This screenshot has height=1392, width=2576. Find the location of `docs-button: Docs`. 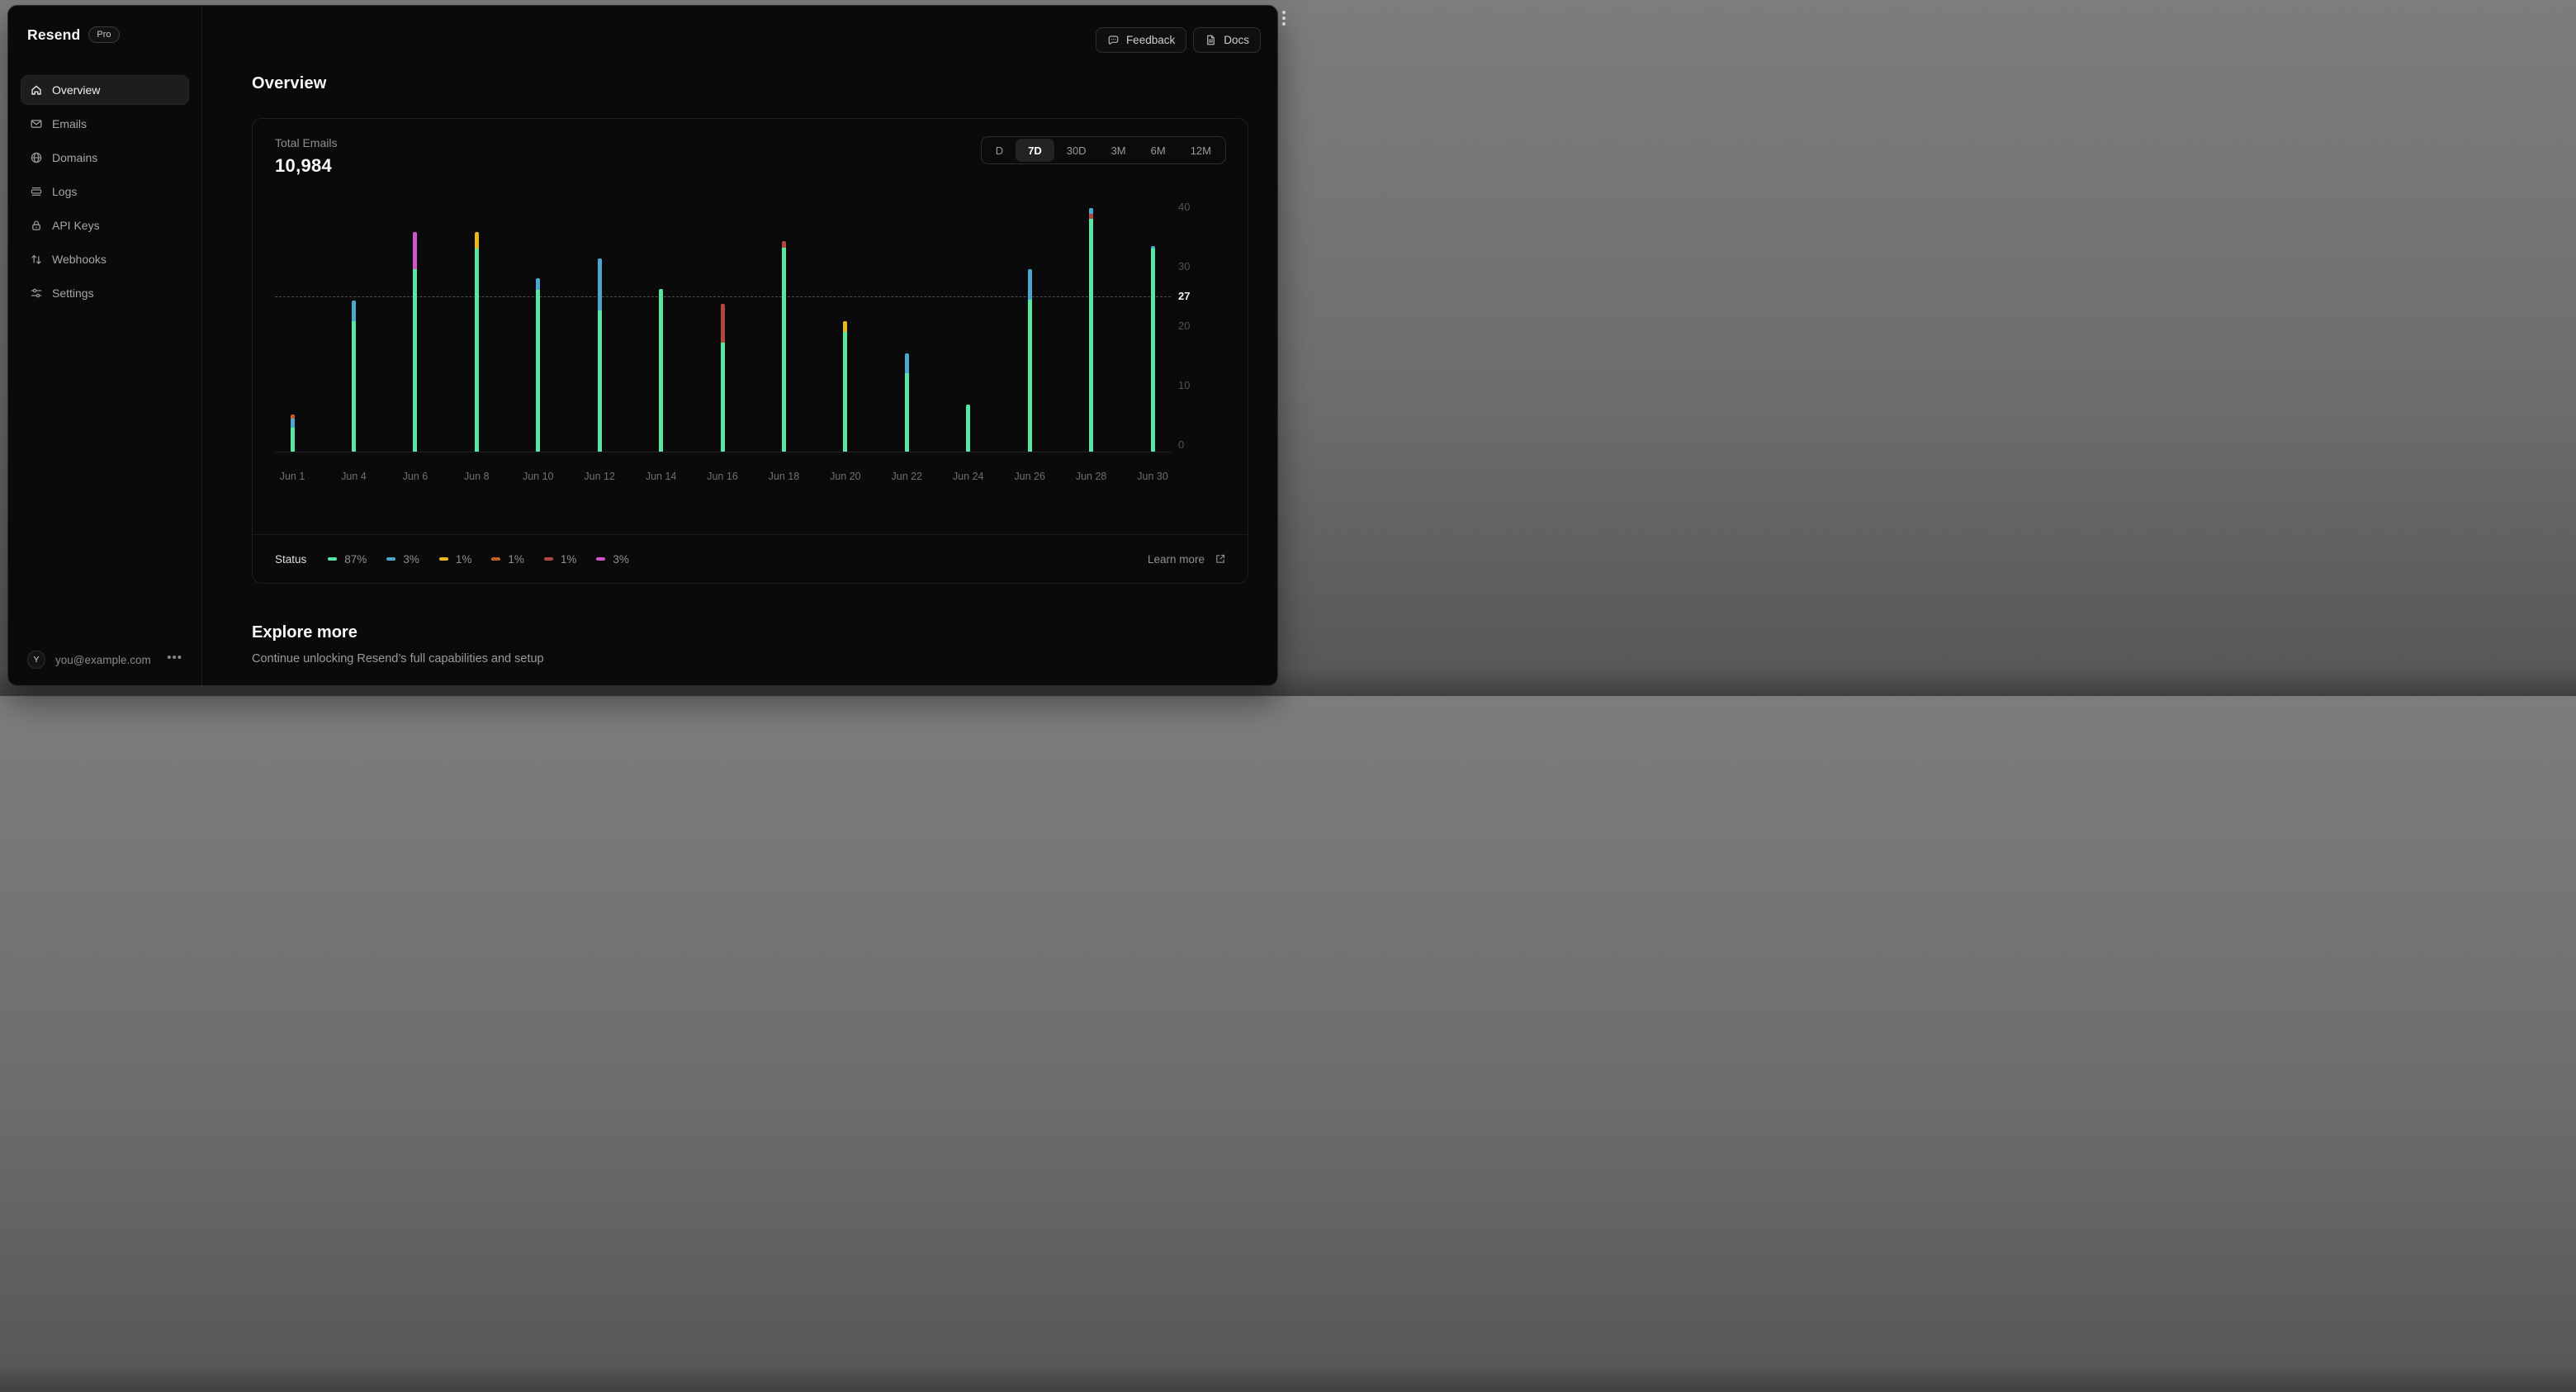

docs-button: Docs is located at coordinates (1227, 40).